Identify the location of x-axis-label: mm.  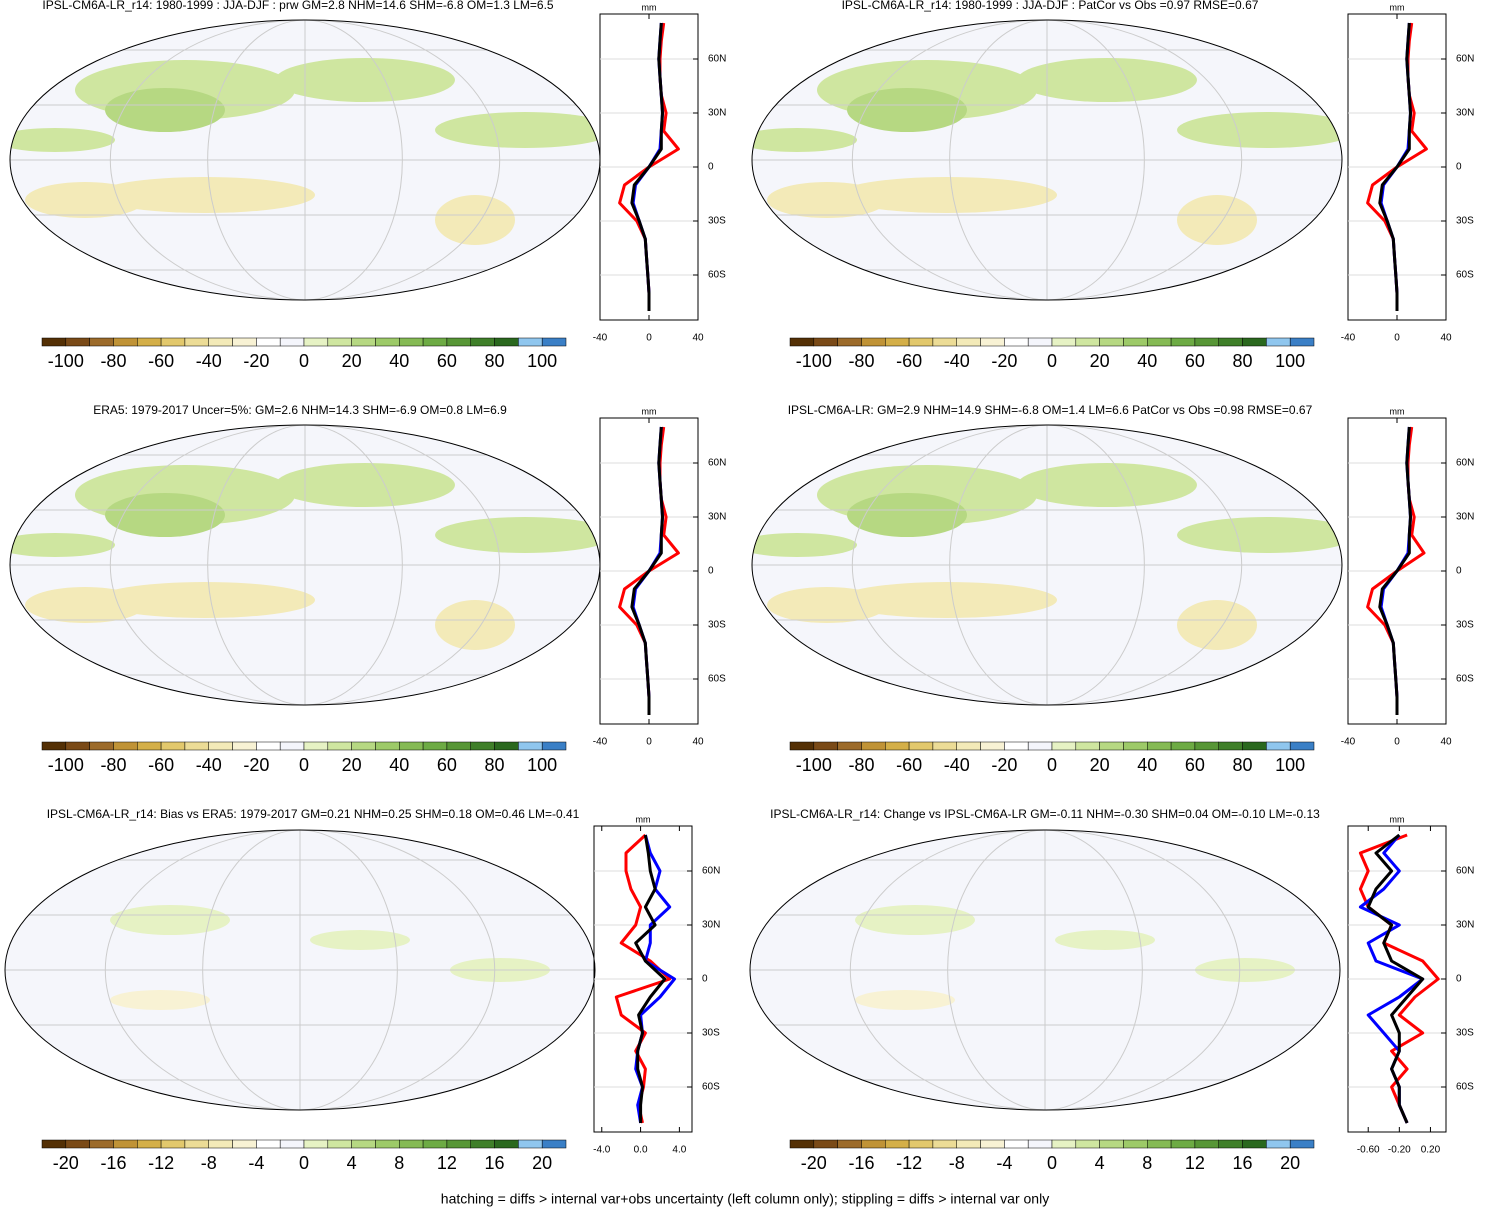
(643, 819).